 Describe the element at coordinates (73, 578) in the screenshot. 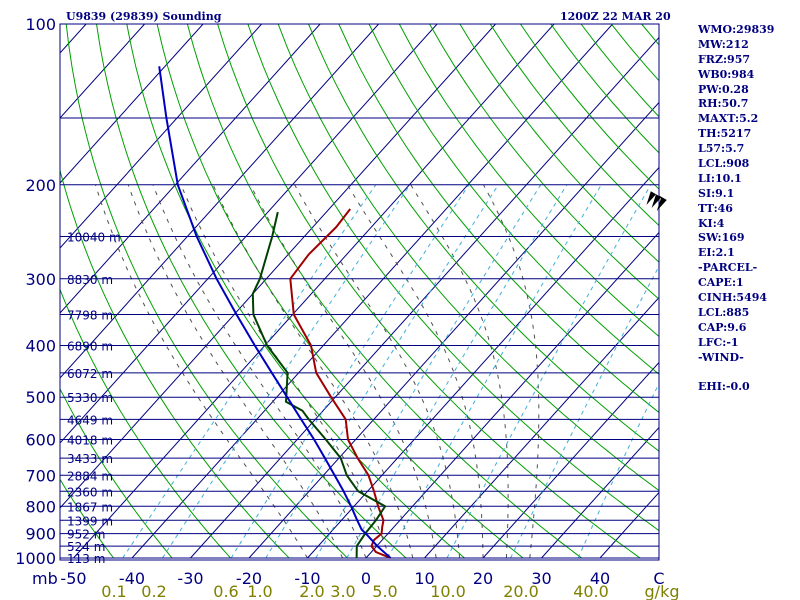

I see `temperature-tick-label: -50` at that location.